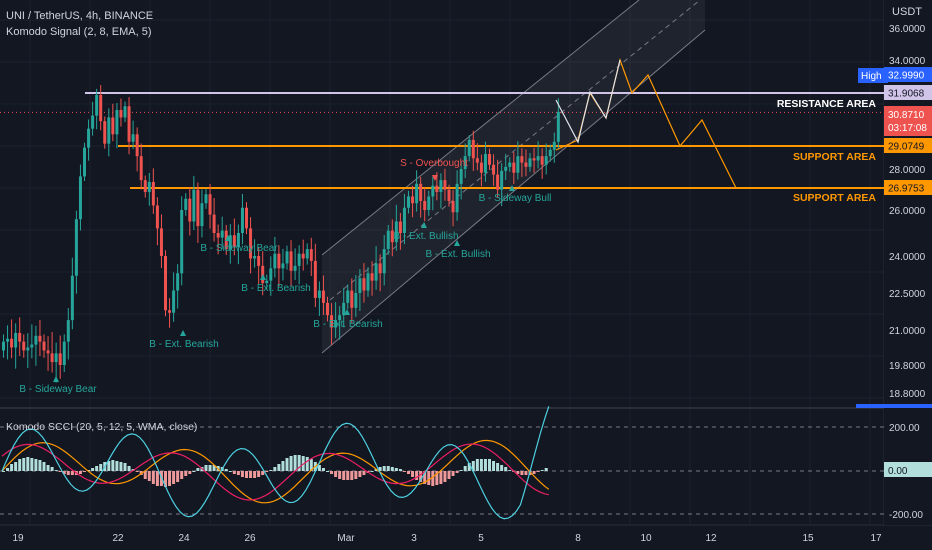  Describe the element at coordinates (834, 157) in the screenshot. I see `support-area-label-1: SUPPORT AREA` at that location.